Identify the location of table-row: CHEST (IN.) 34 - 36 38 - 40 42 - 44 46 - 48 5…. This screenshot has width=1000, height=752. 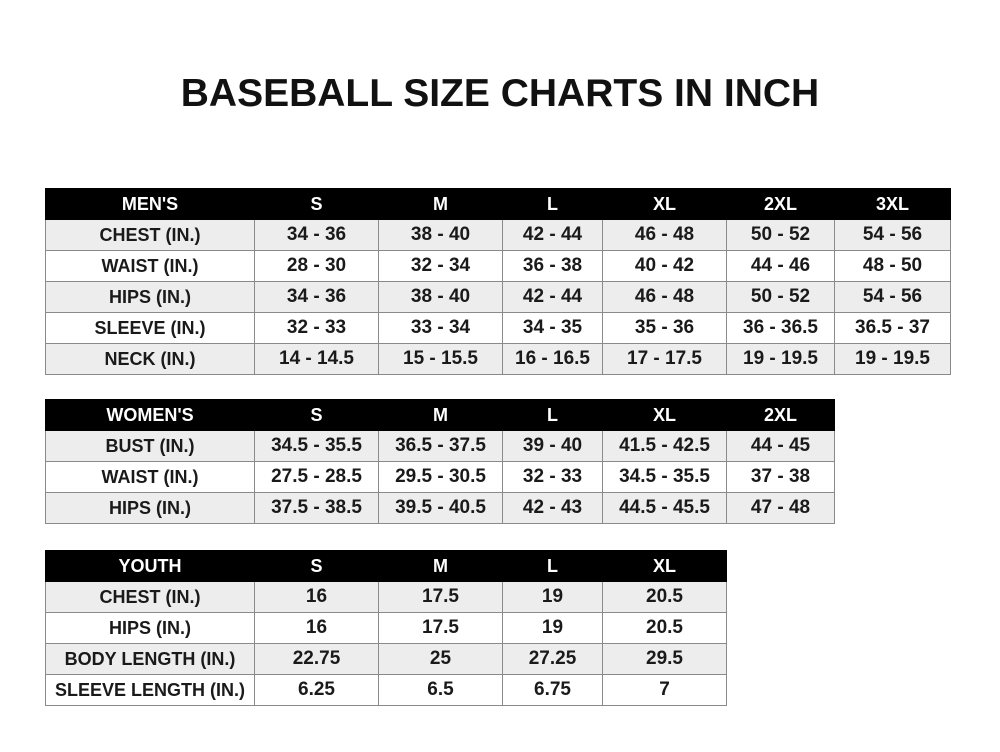
(498, 235).